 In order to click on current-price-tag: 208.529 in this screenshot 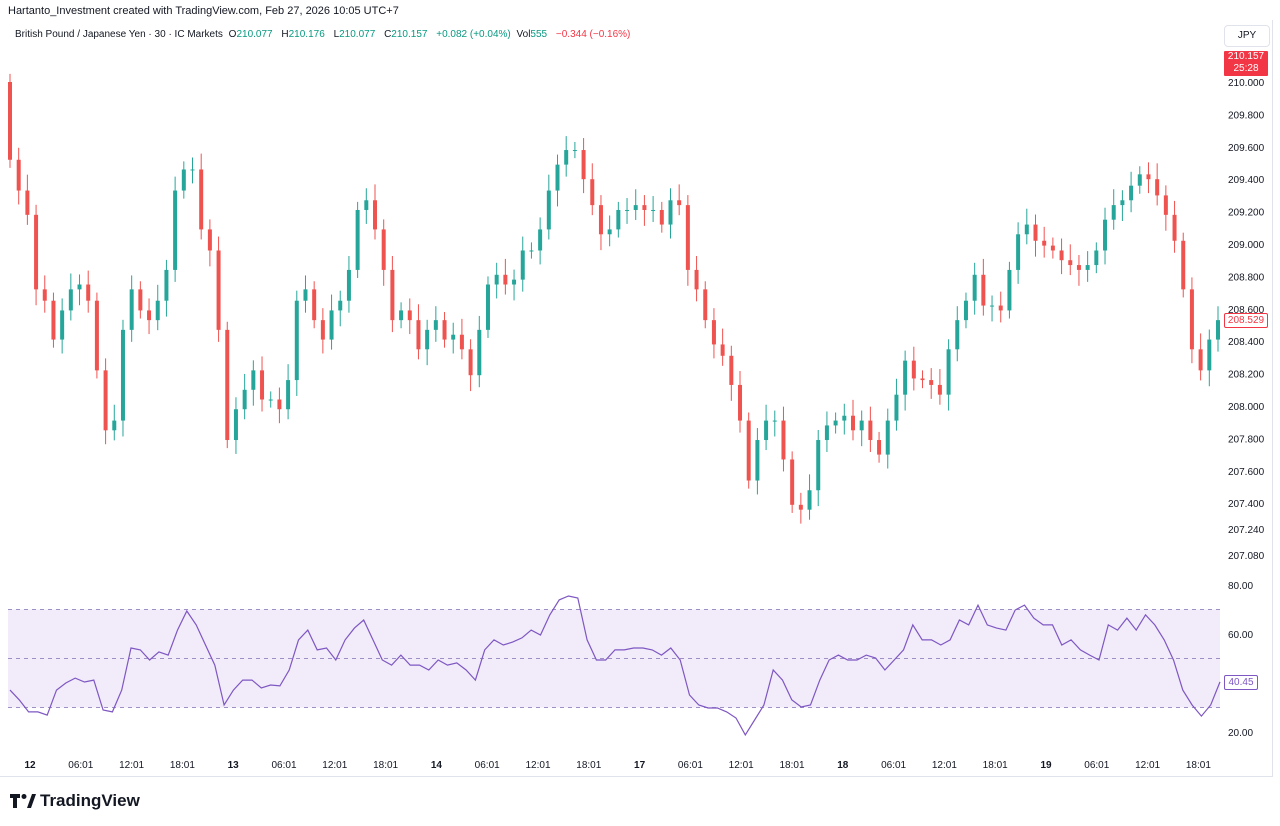, I will do `click(1246, 321)`.